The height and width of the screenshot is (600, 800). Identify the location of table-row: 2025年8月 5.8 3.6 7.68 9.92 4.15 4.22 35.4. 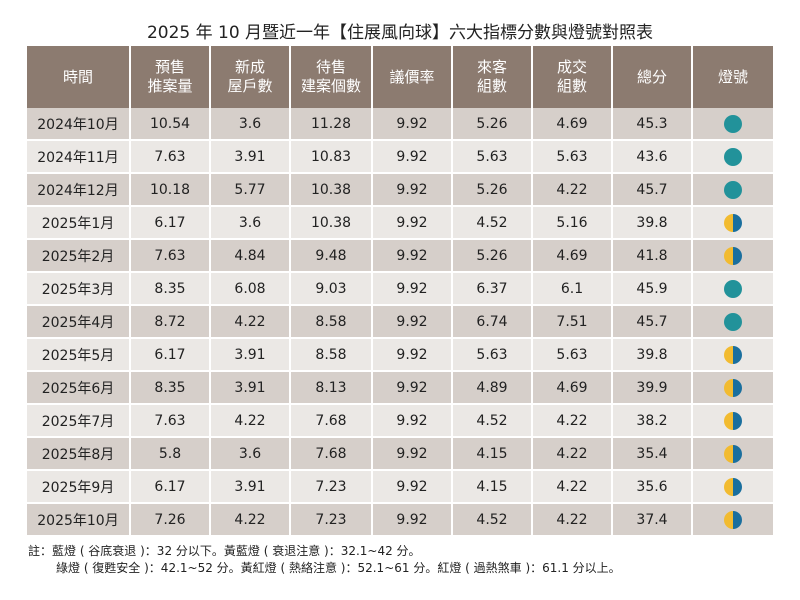
(400, 454).